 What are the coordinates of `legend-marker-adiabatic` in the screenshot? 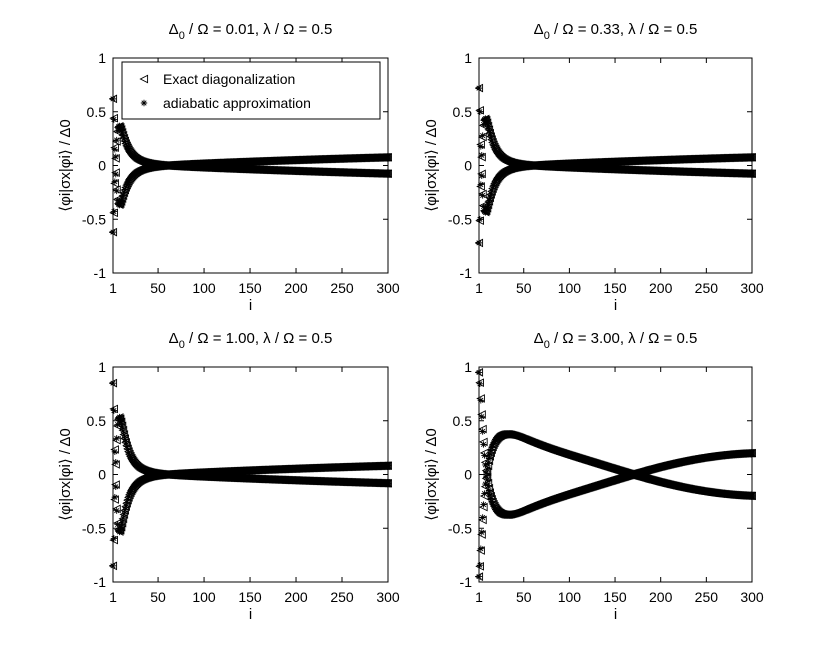 It's located at (144, 103).